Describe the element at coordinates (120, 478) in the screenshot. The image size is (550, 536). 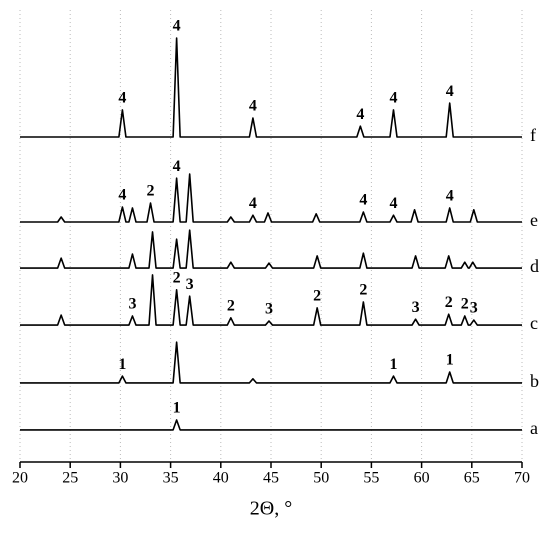
I see `x-tick-label: 30` at that location.